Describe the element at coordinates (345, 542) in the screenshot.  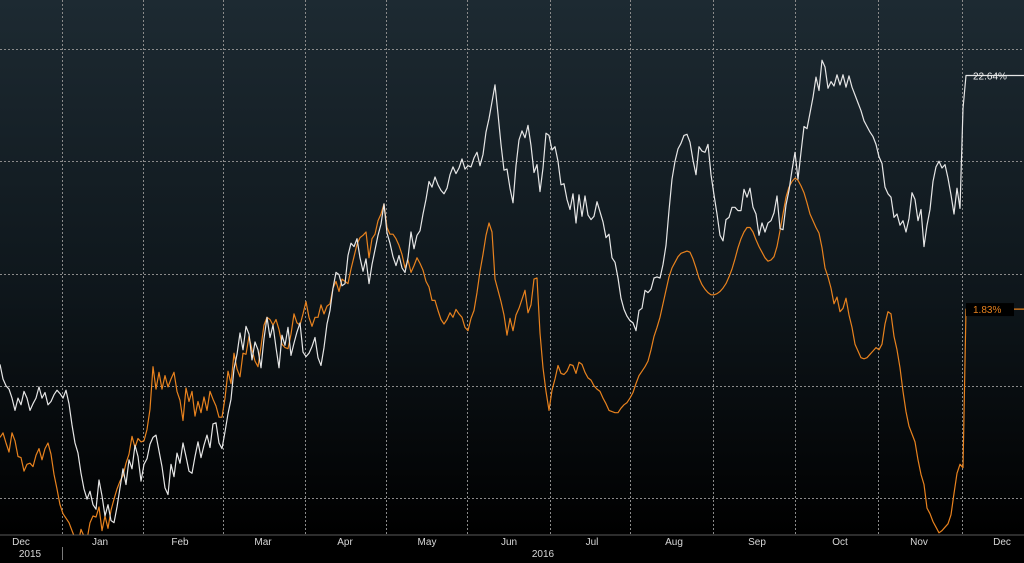
I see `x-tick-label: Apr` at that location.